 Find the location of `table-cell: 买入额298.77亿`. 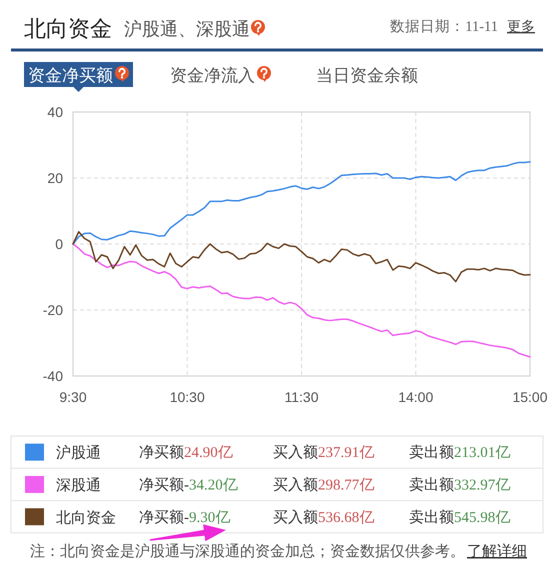

table-cell: 买入额298.77亿 is located at coordinates (323, 485).